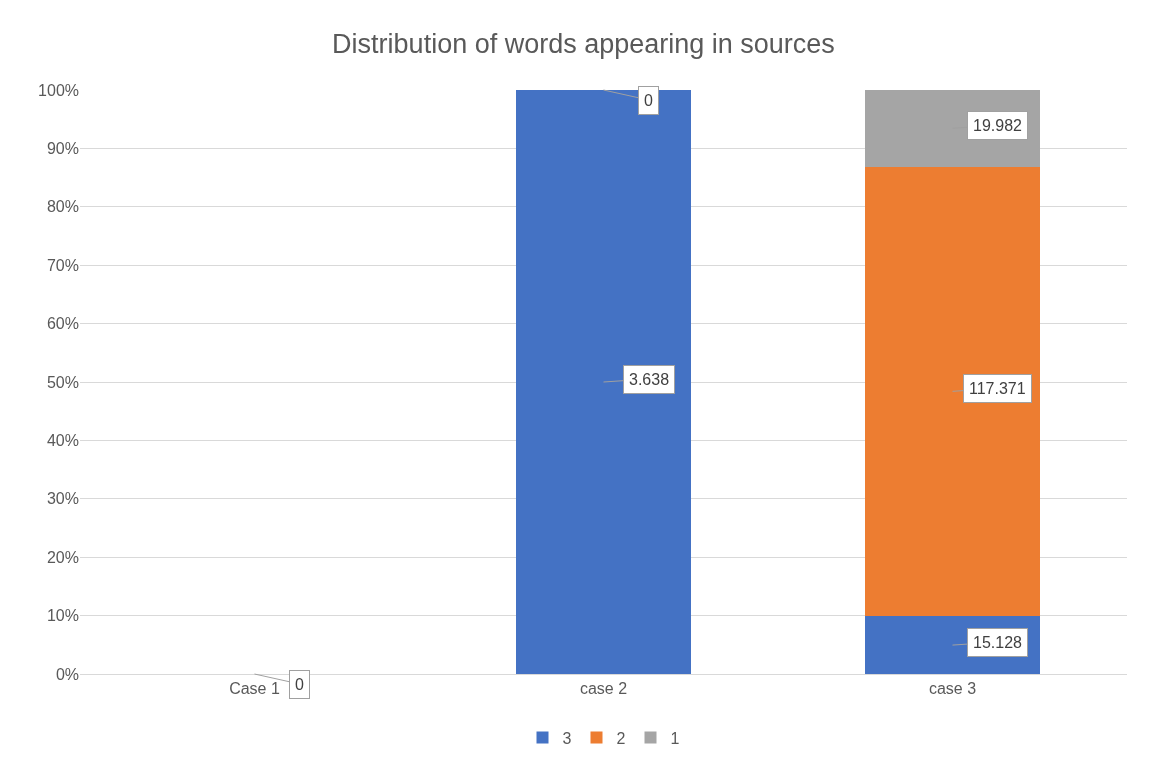 The height and width of the screenshot is (767, 1167). Describe the element at coordinates (621, 738) in the screenshot. I see `legend-label: 2` at that location.